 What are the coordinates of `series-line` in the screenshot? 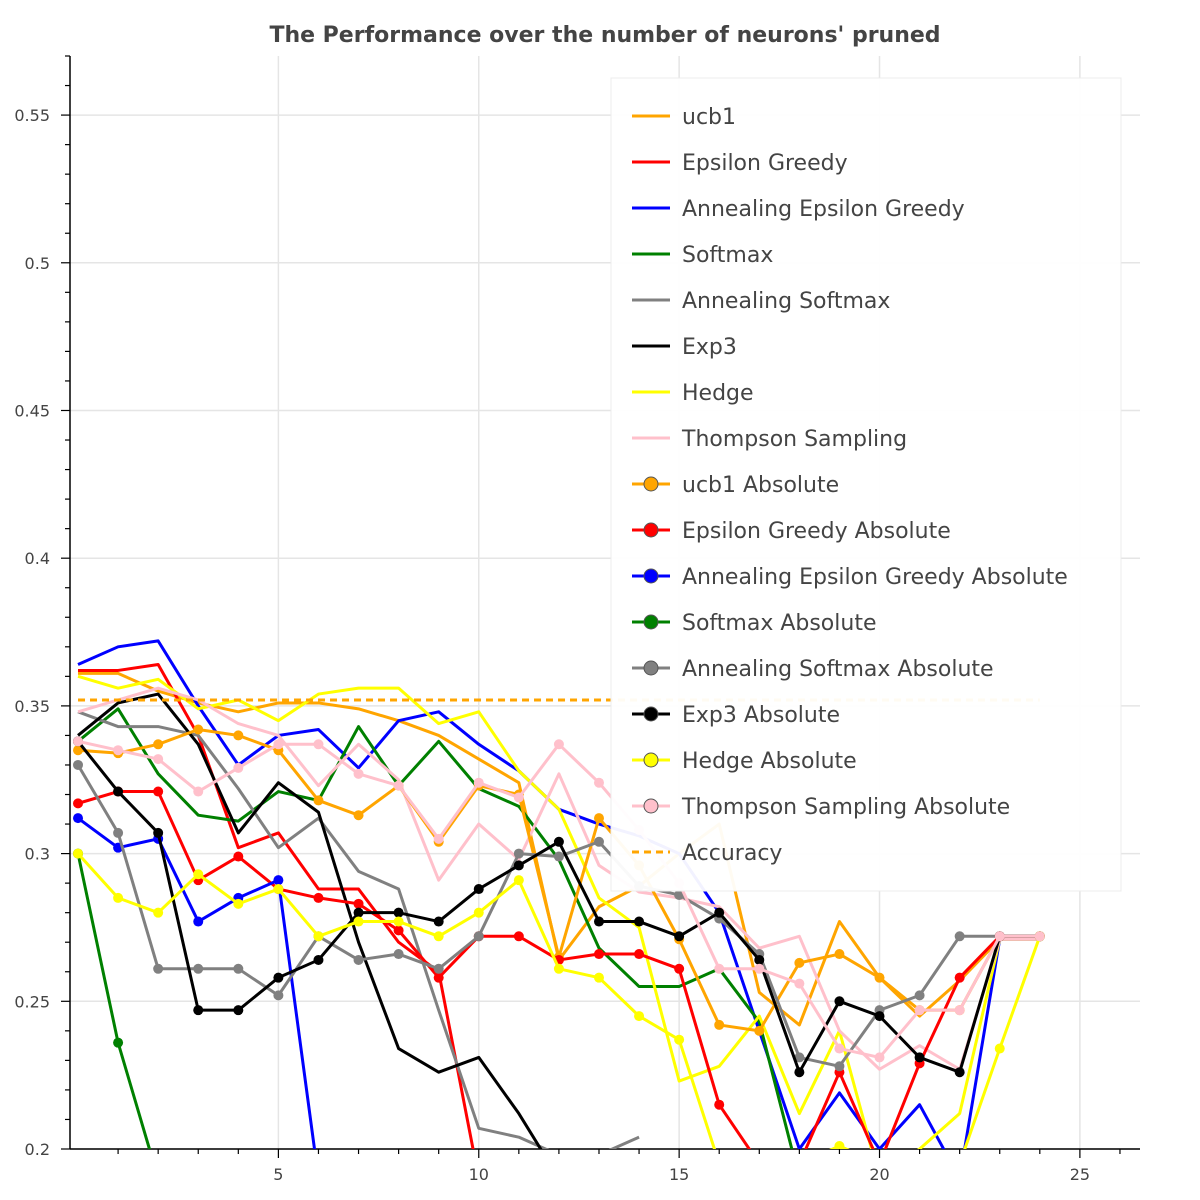 It's located at (310, 920).